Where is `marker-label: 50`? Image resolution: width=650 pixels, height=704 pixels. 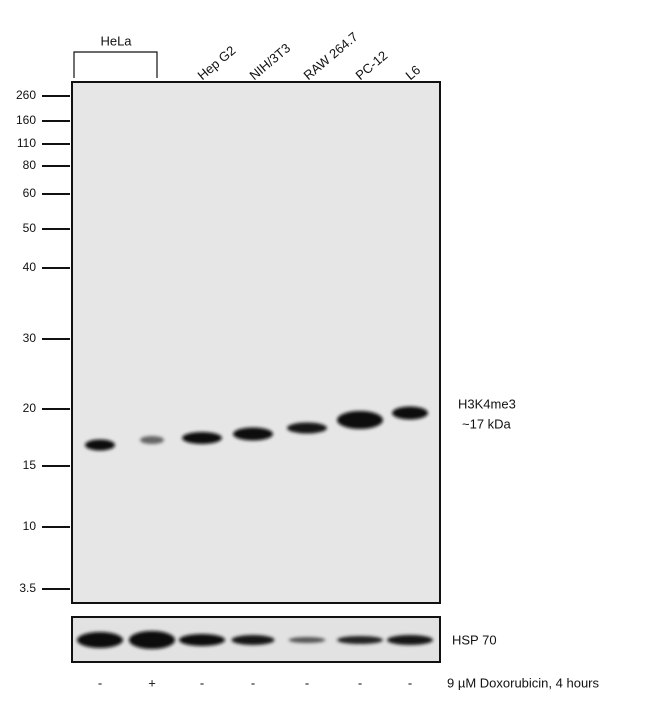 marker-label: 50 is located at coordinates (30, 228).